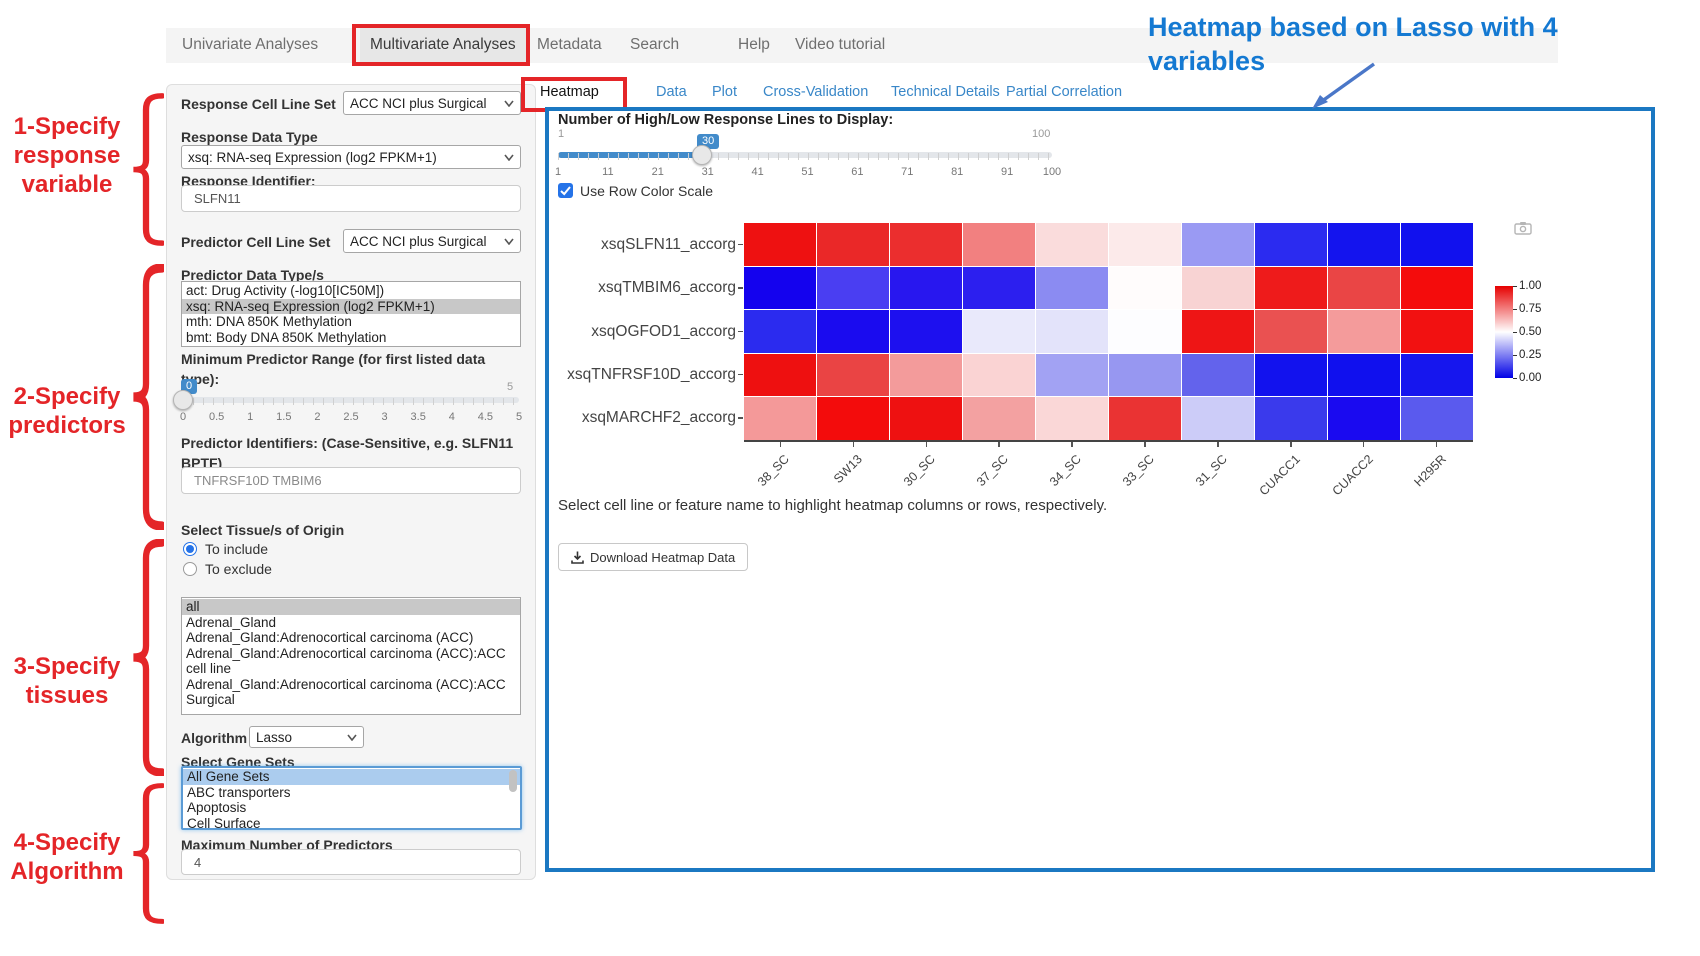  I want to click on tissue-option: all, so click(351, 607).